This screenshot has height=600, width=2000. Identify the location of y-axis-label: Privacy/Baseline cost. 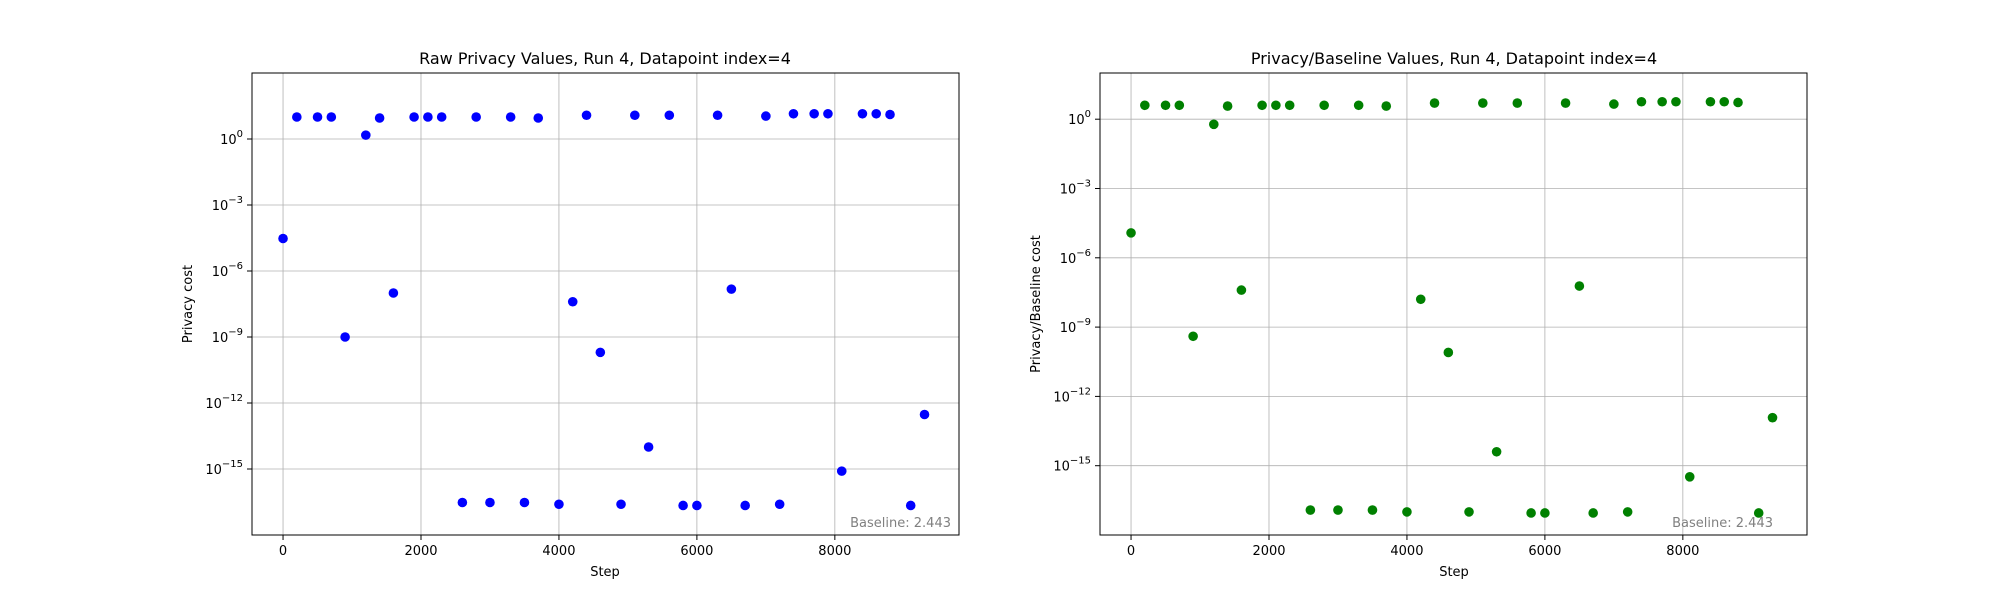
(1036, 304).